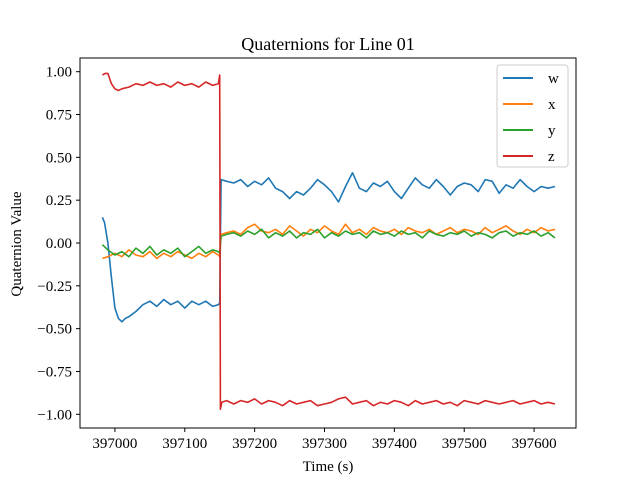  I want to click on y-tick-label: −0.75, so click(54, 372).